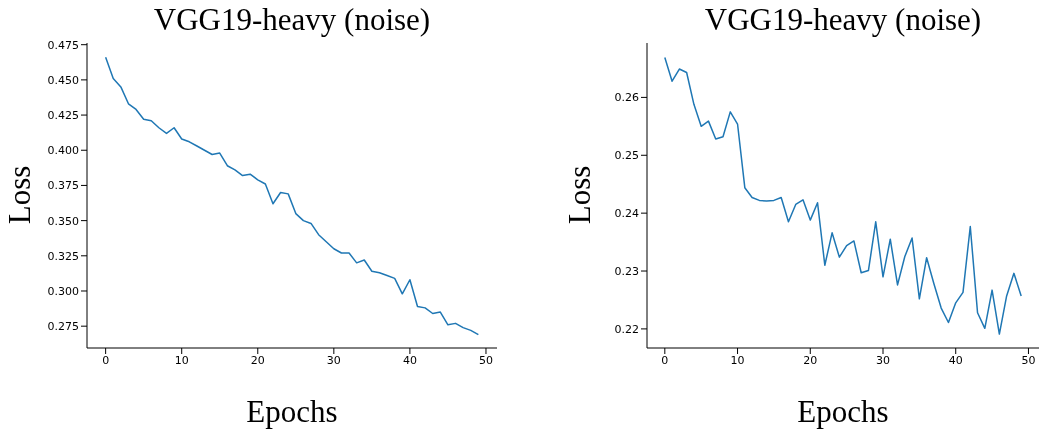  Describe the element at coordinates (626, 156) in the screenshot. I see `y-tick-label: 0.25` at that location.